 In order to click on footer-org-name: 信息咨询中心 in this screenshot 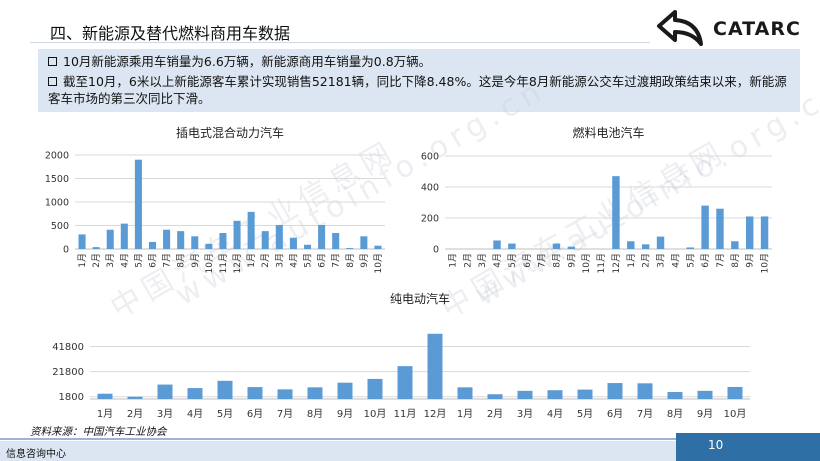, I will do `click(36, 454)`.